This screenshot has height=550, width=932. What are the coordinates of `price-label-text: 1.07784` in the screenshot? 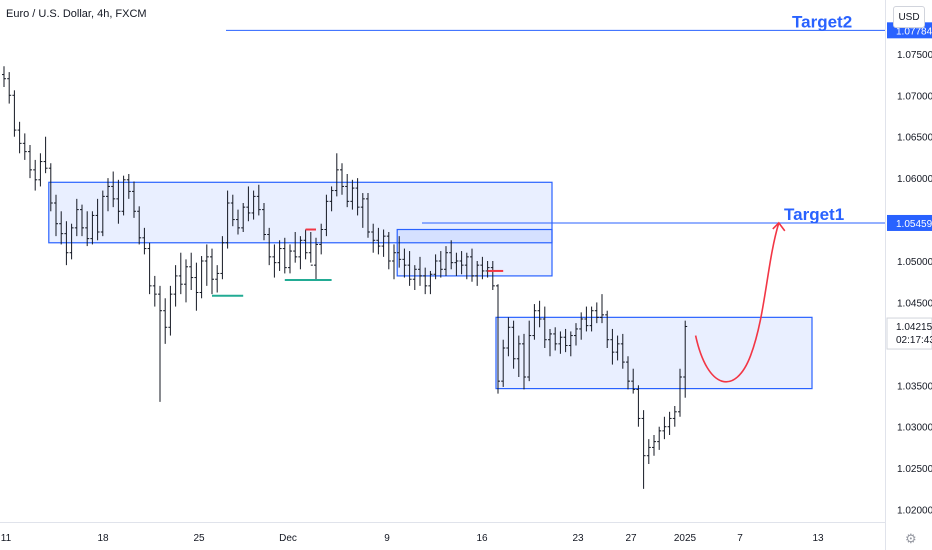 It's located at (914, 31).